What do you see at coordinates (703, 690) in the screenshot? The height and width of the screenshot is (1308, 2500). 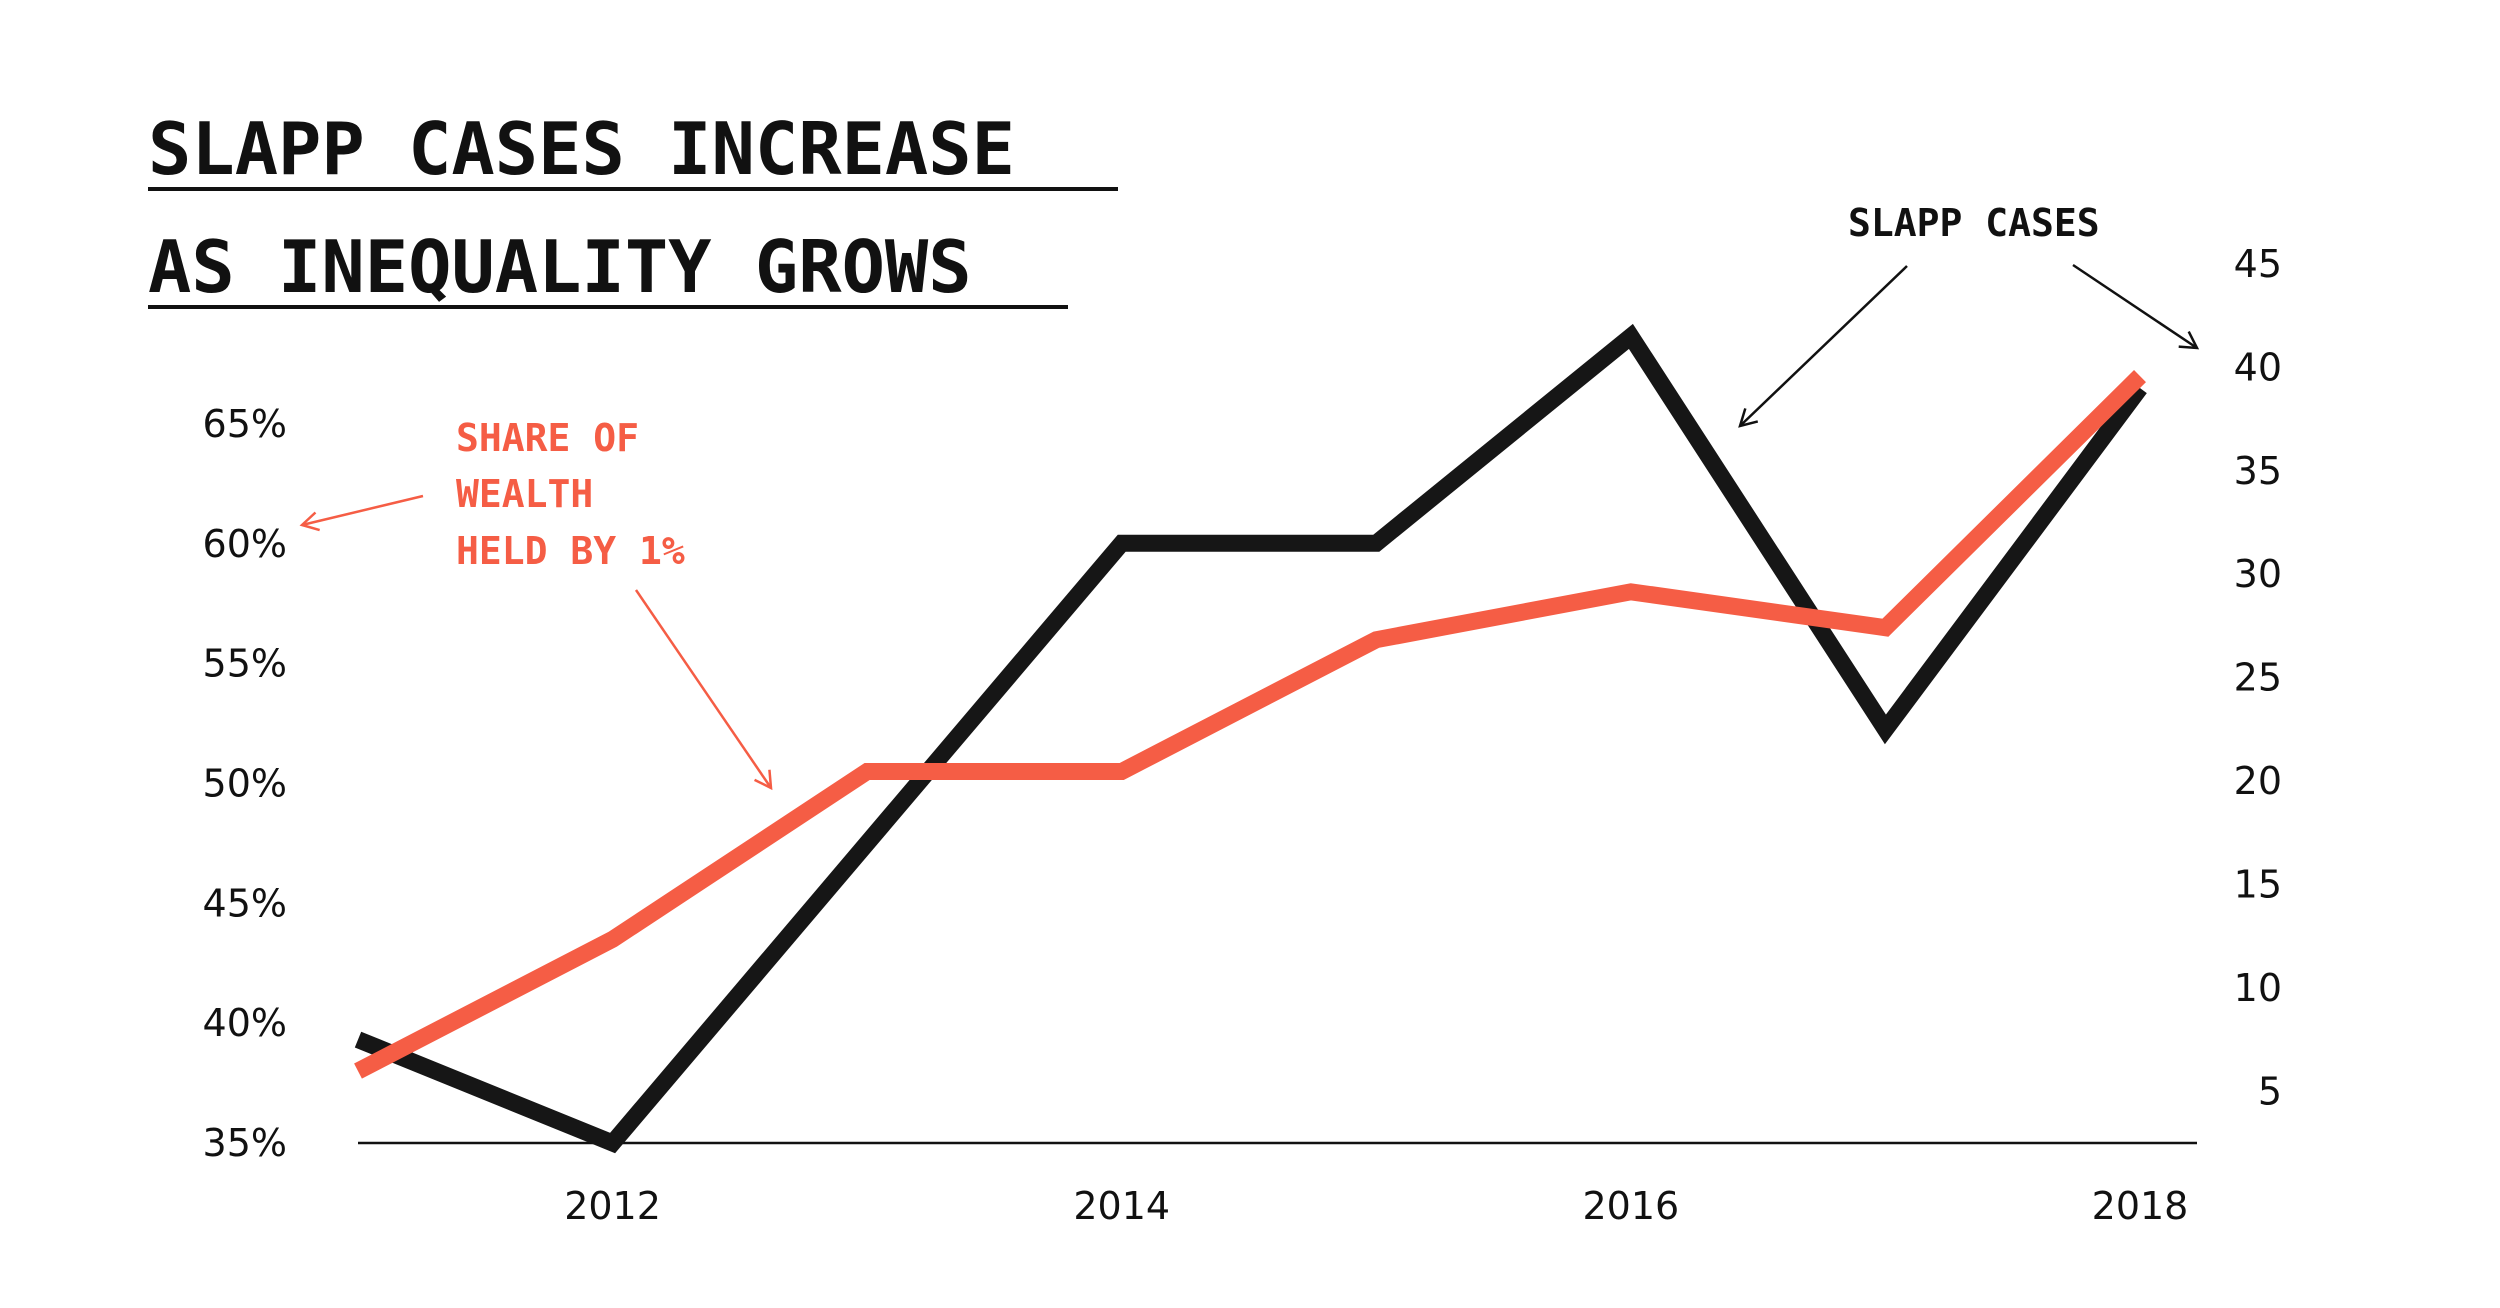 I see `wealth-arrow-down` at bounding box center [703, 690].